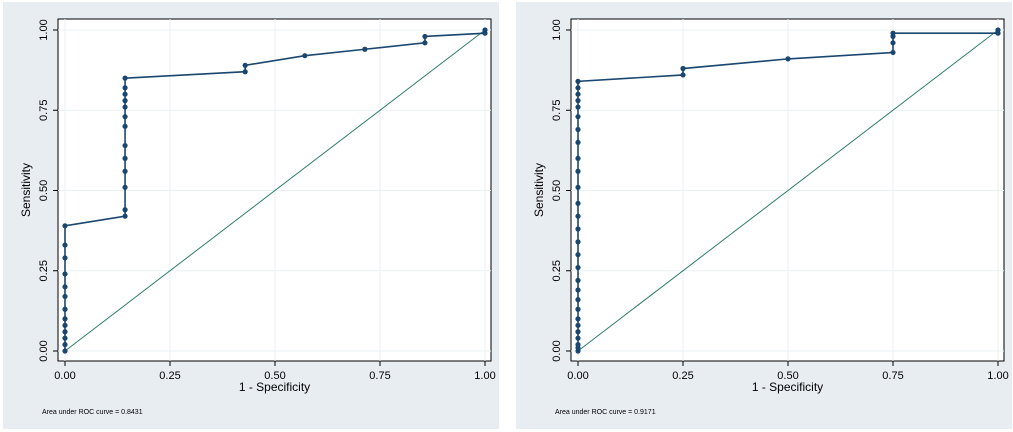 The image size is (1013, 432). Describe the element at coordinates (92, 412) in the screenshot. I see `auc-note: Area under ROC curve = 0.8431` at that location.